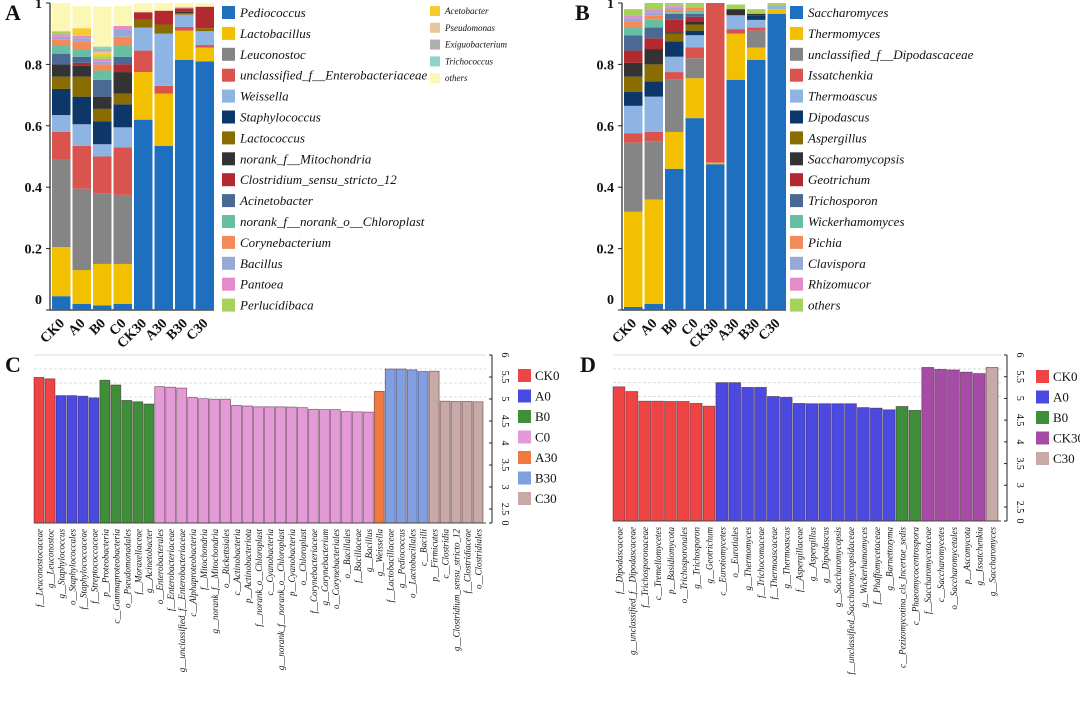  I want to click on legend-label: Pseudomonas, so click(469, 28).